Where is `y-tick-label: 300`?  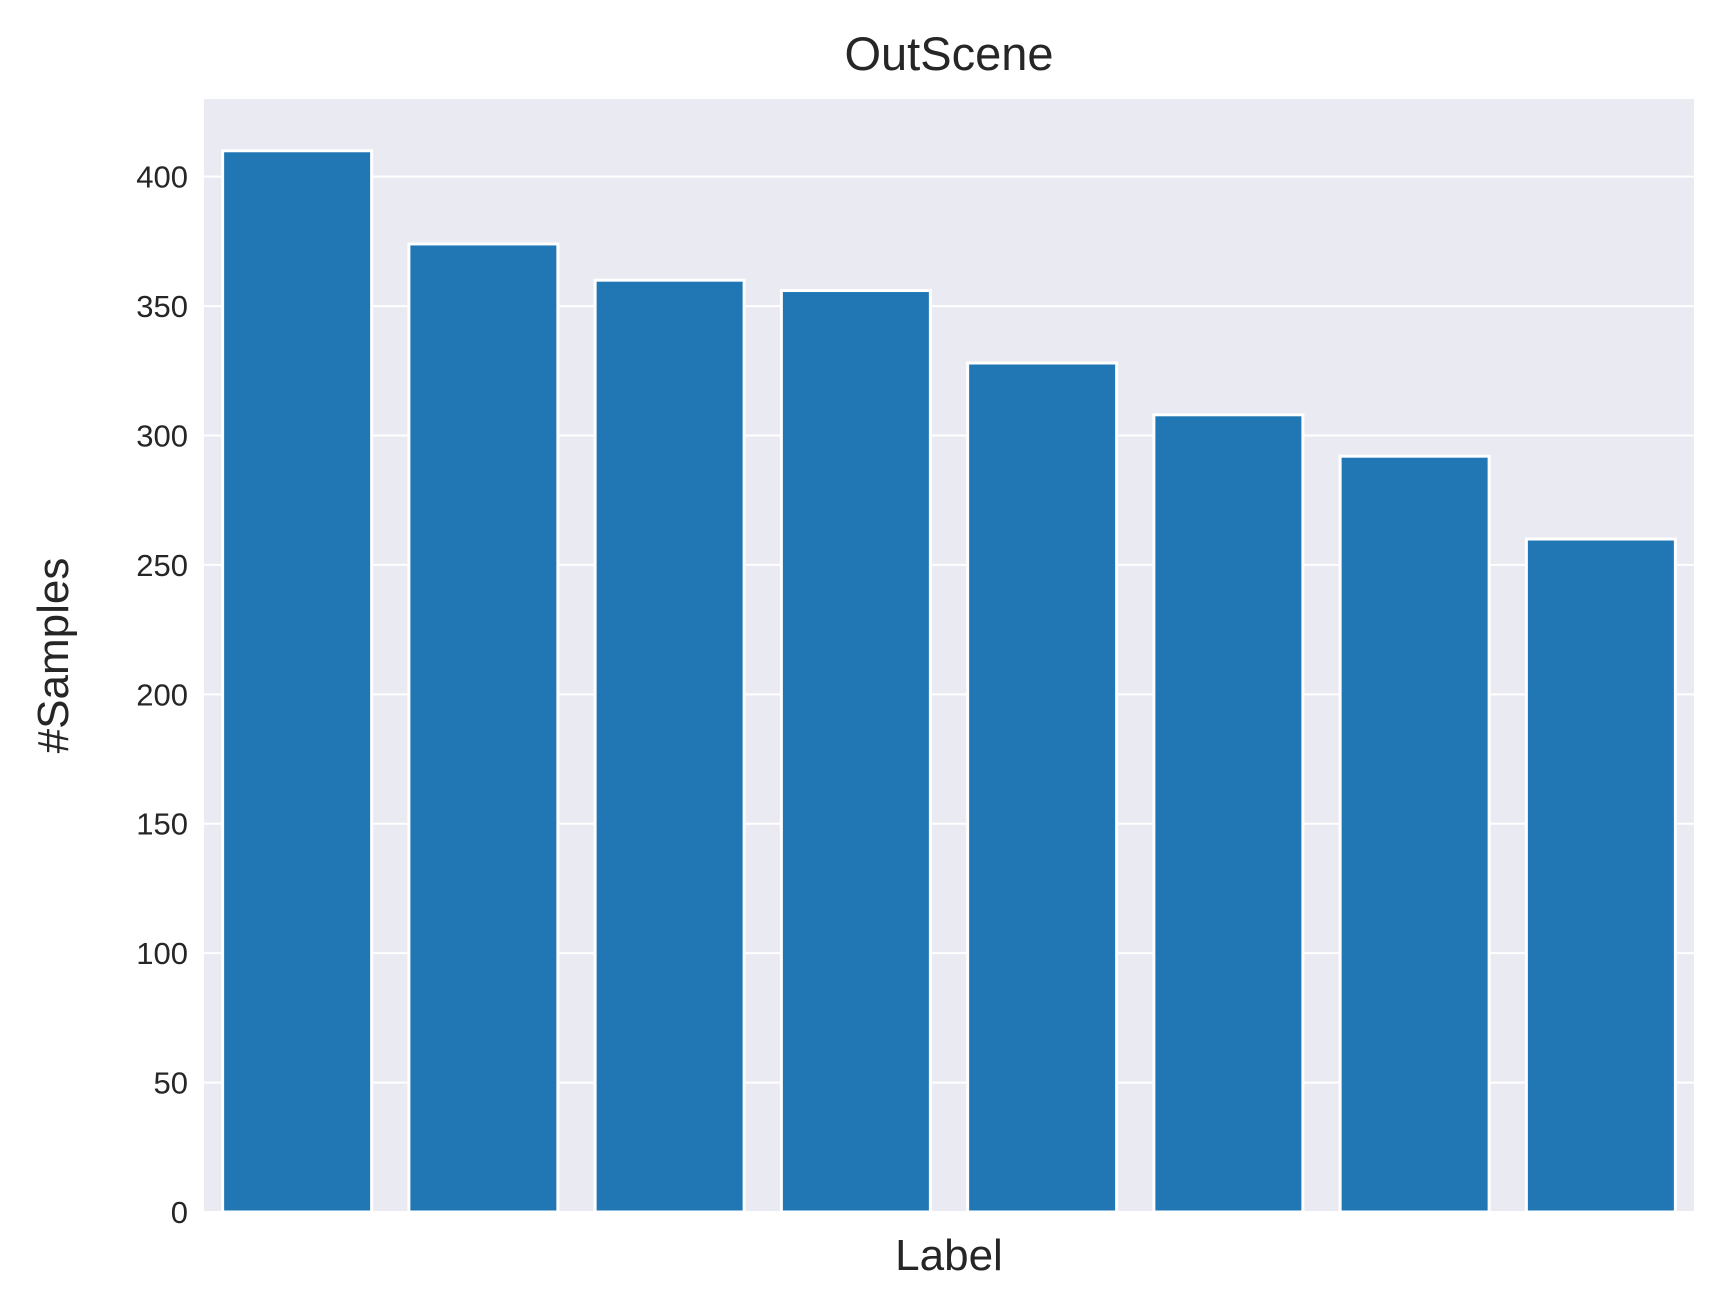
y-tick-label: 300 is located at coordinates (162, 435).